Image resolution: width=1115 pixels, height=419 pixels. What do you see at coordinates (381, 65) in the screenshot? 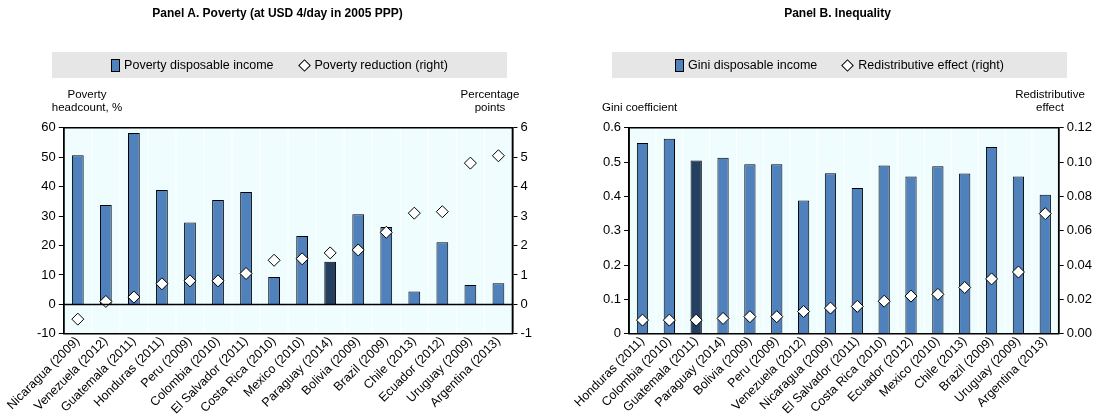
I see `legend-label: Poverty reduction (right)` at bounding box center [381, 65].